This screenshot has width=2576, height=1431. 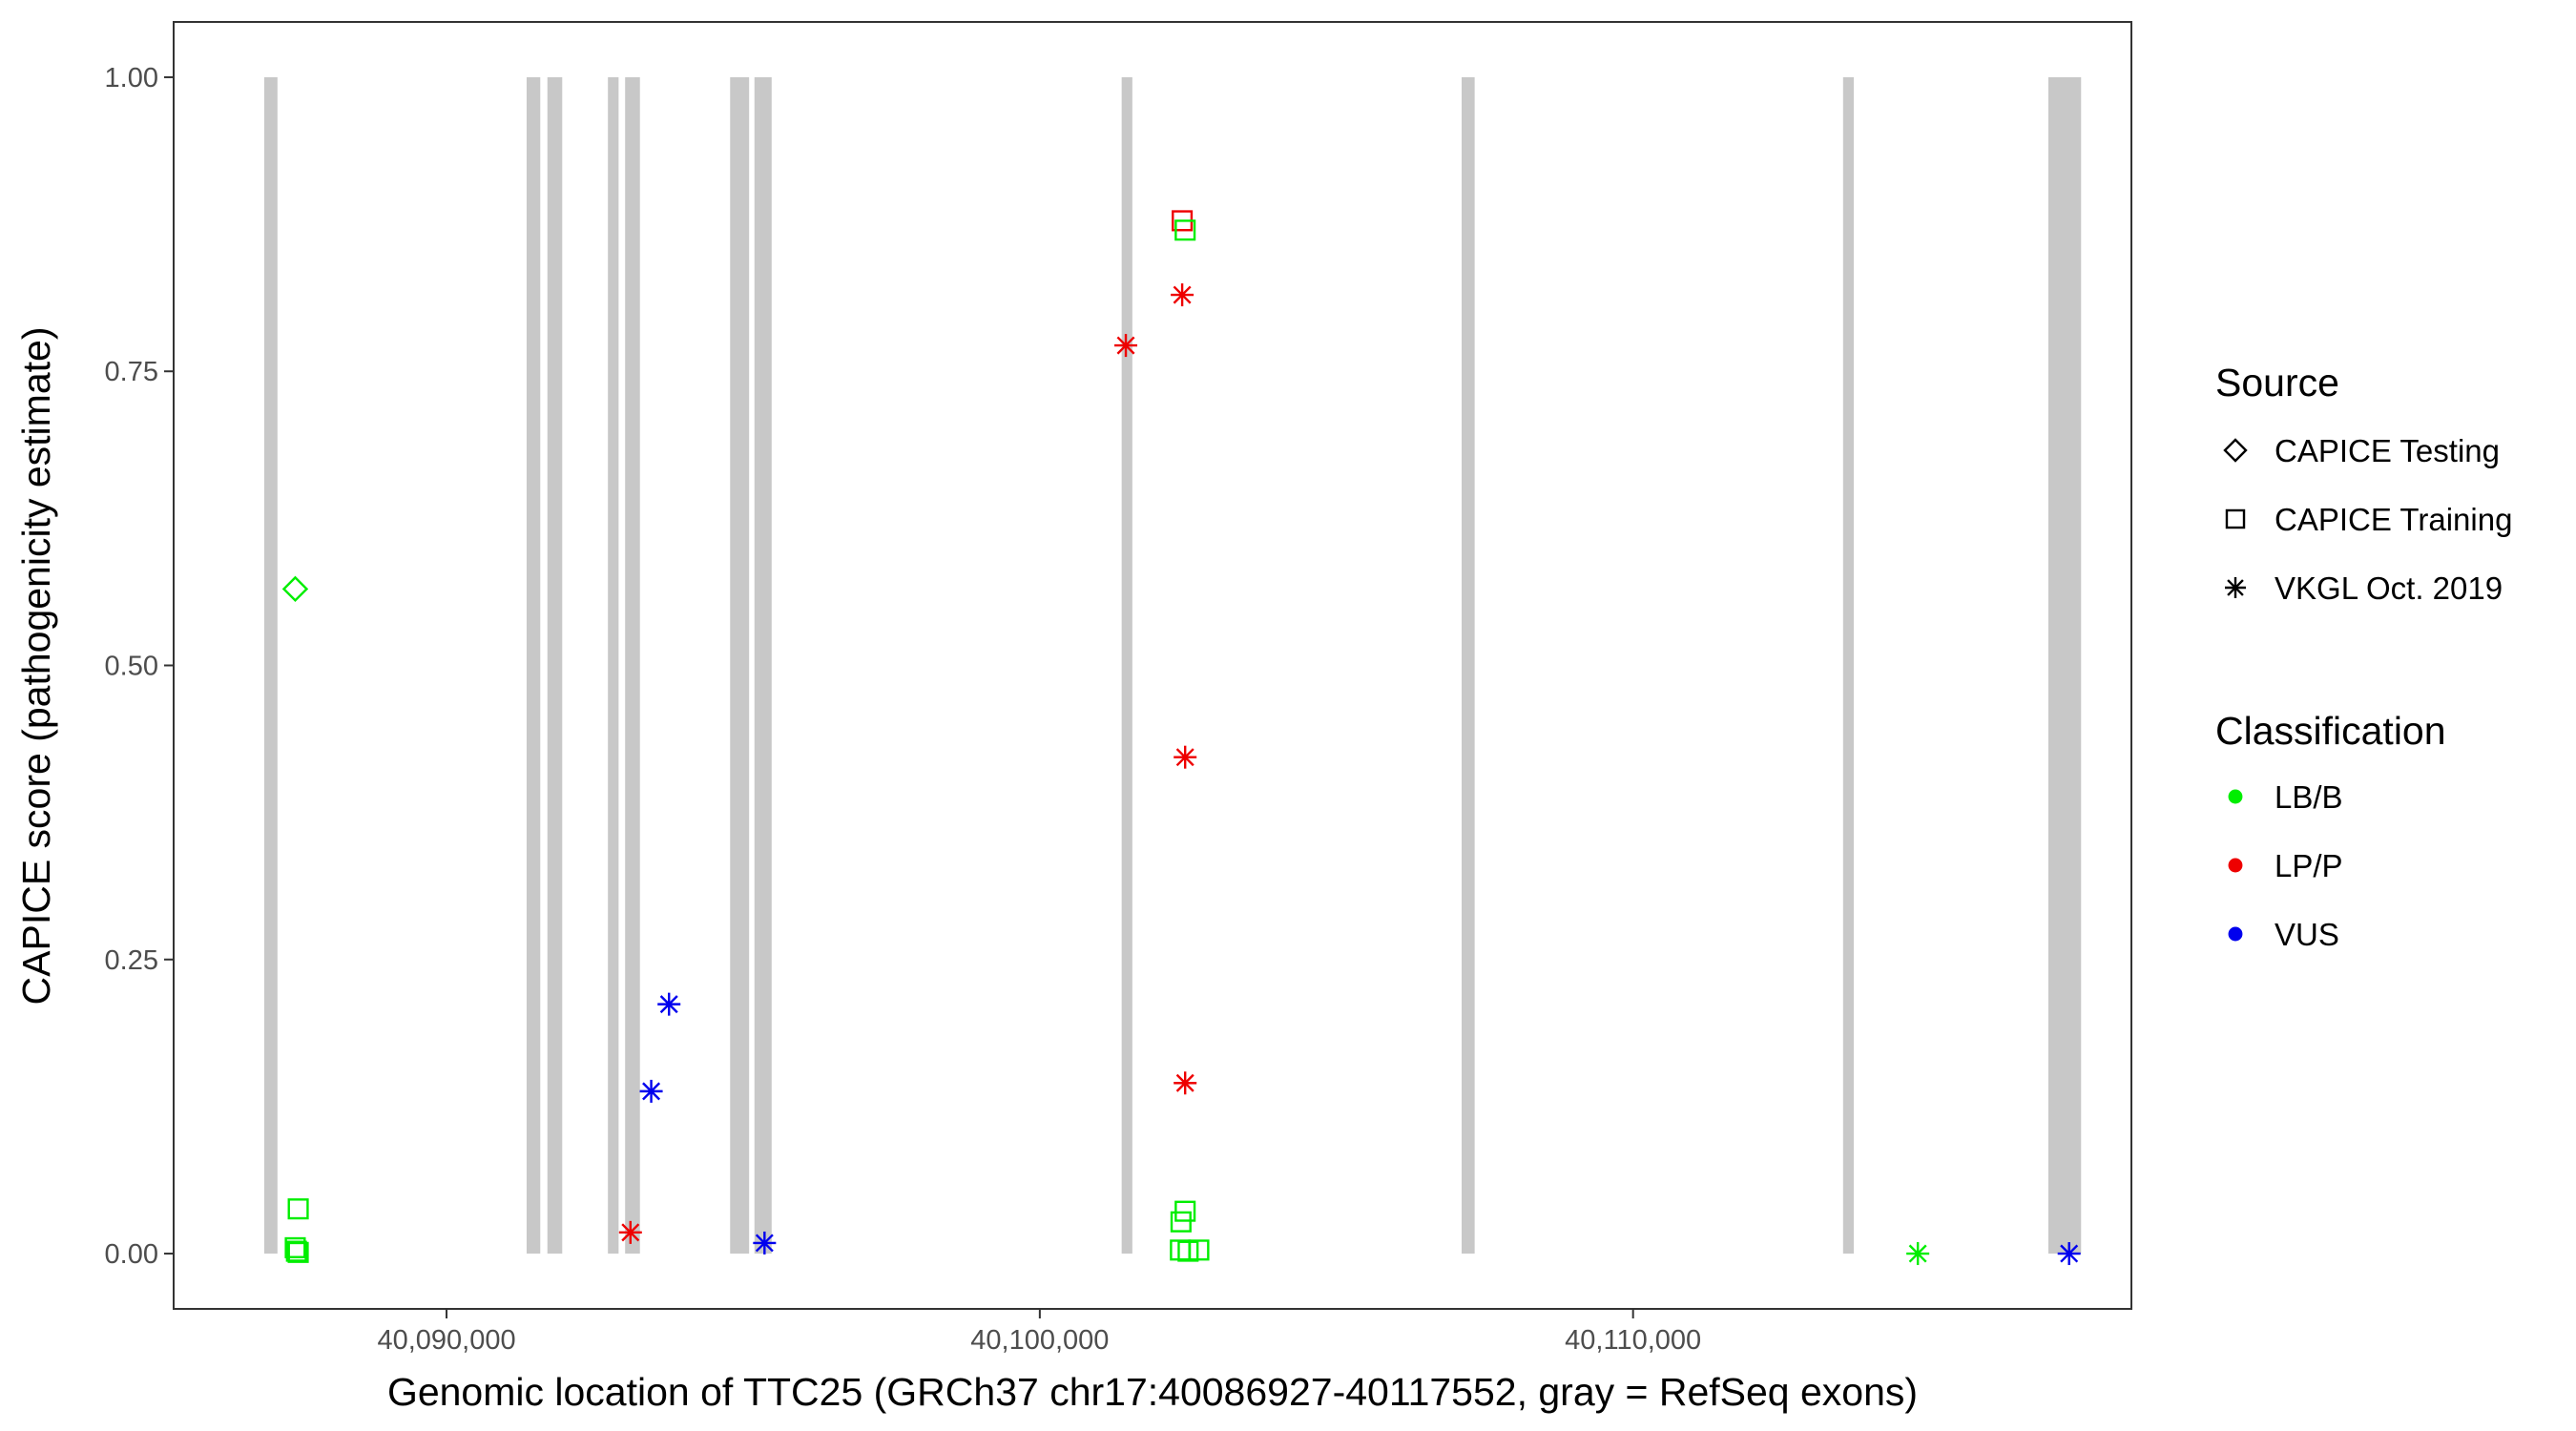 I want to click on legend-classification-title: Classification, so click(x=2330, y=731).